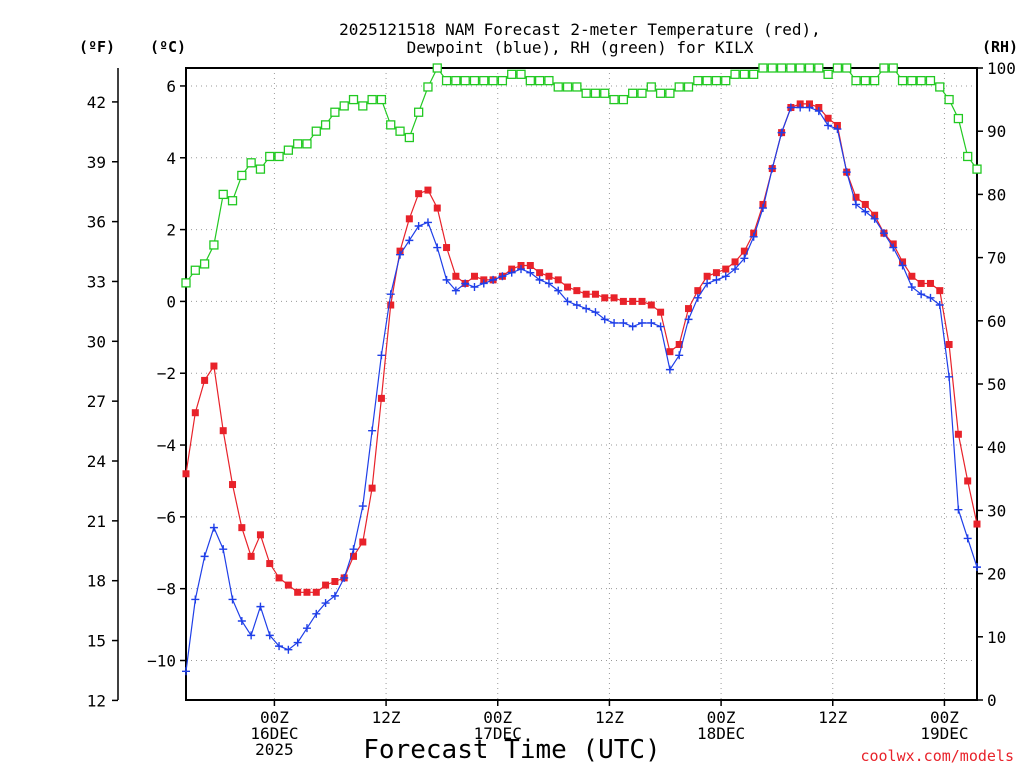  I want to click on celsius-tick-label: 0, so click(171, 301).